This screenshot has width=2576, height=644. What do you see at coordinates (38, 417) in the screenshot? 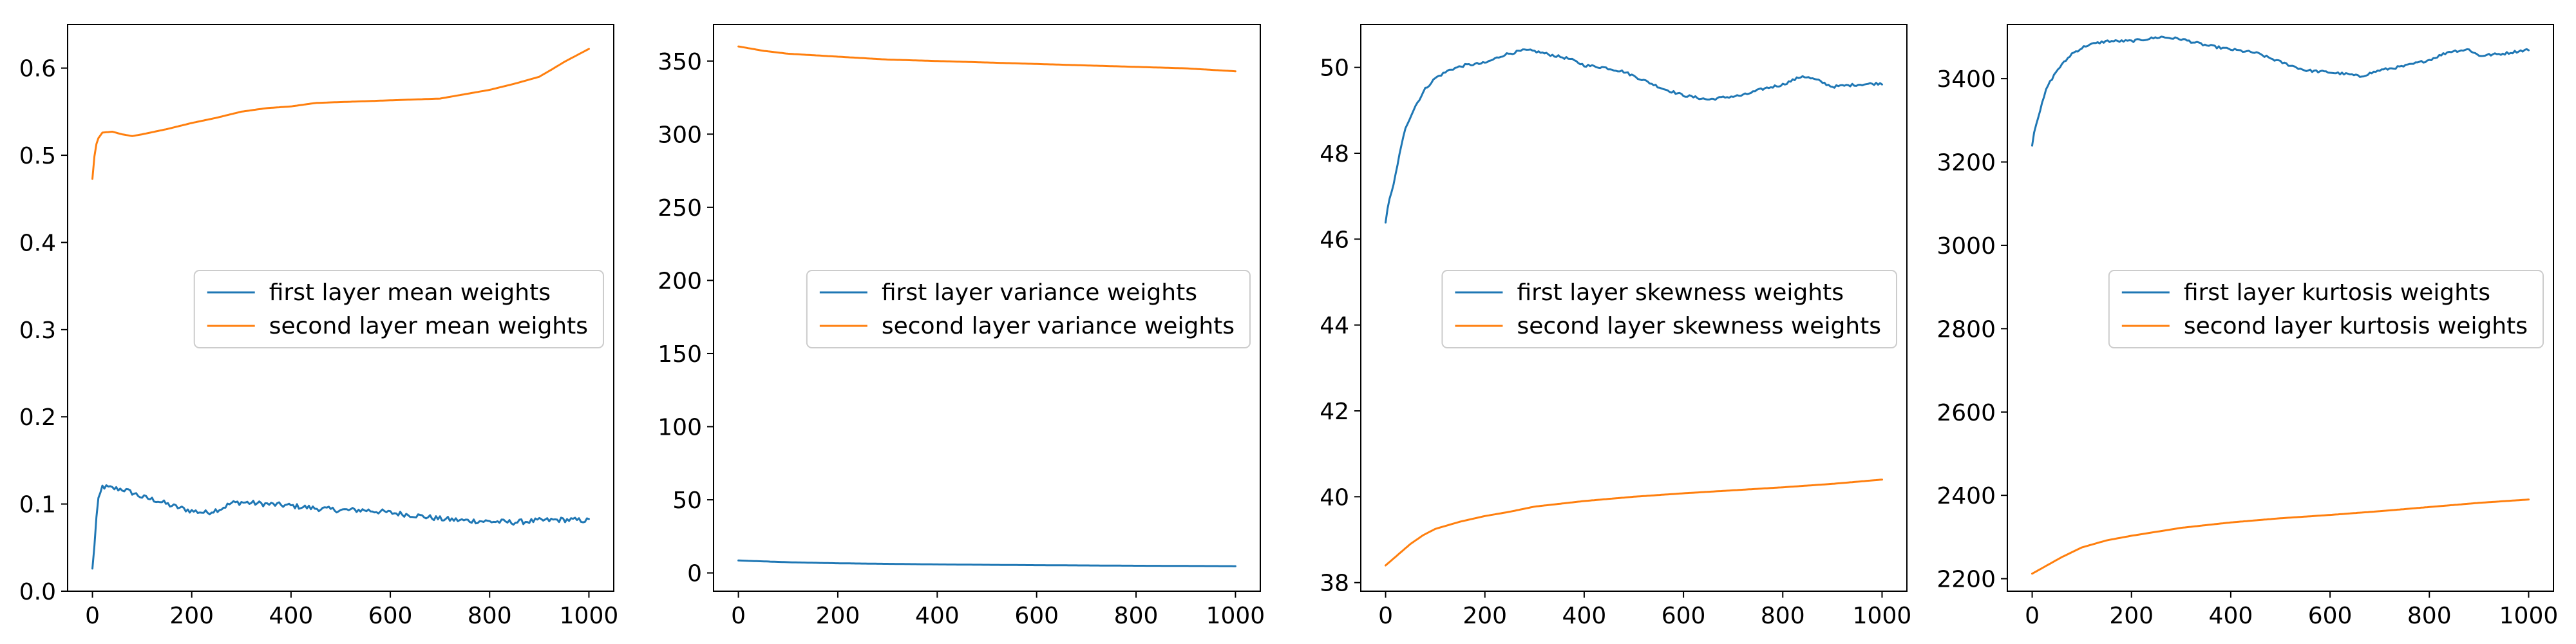
I see `y-tick-label: 0.2` at bounding box center [38, 417].